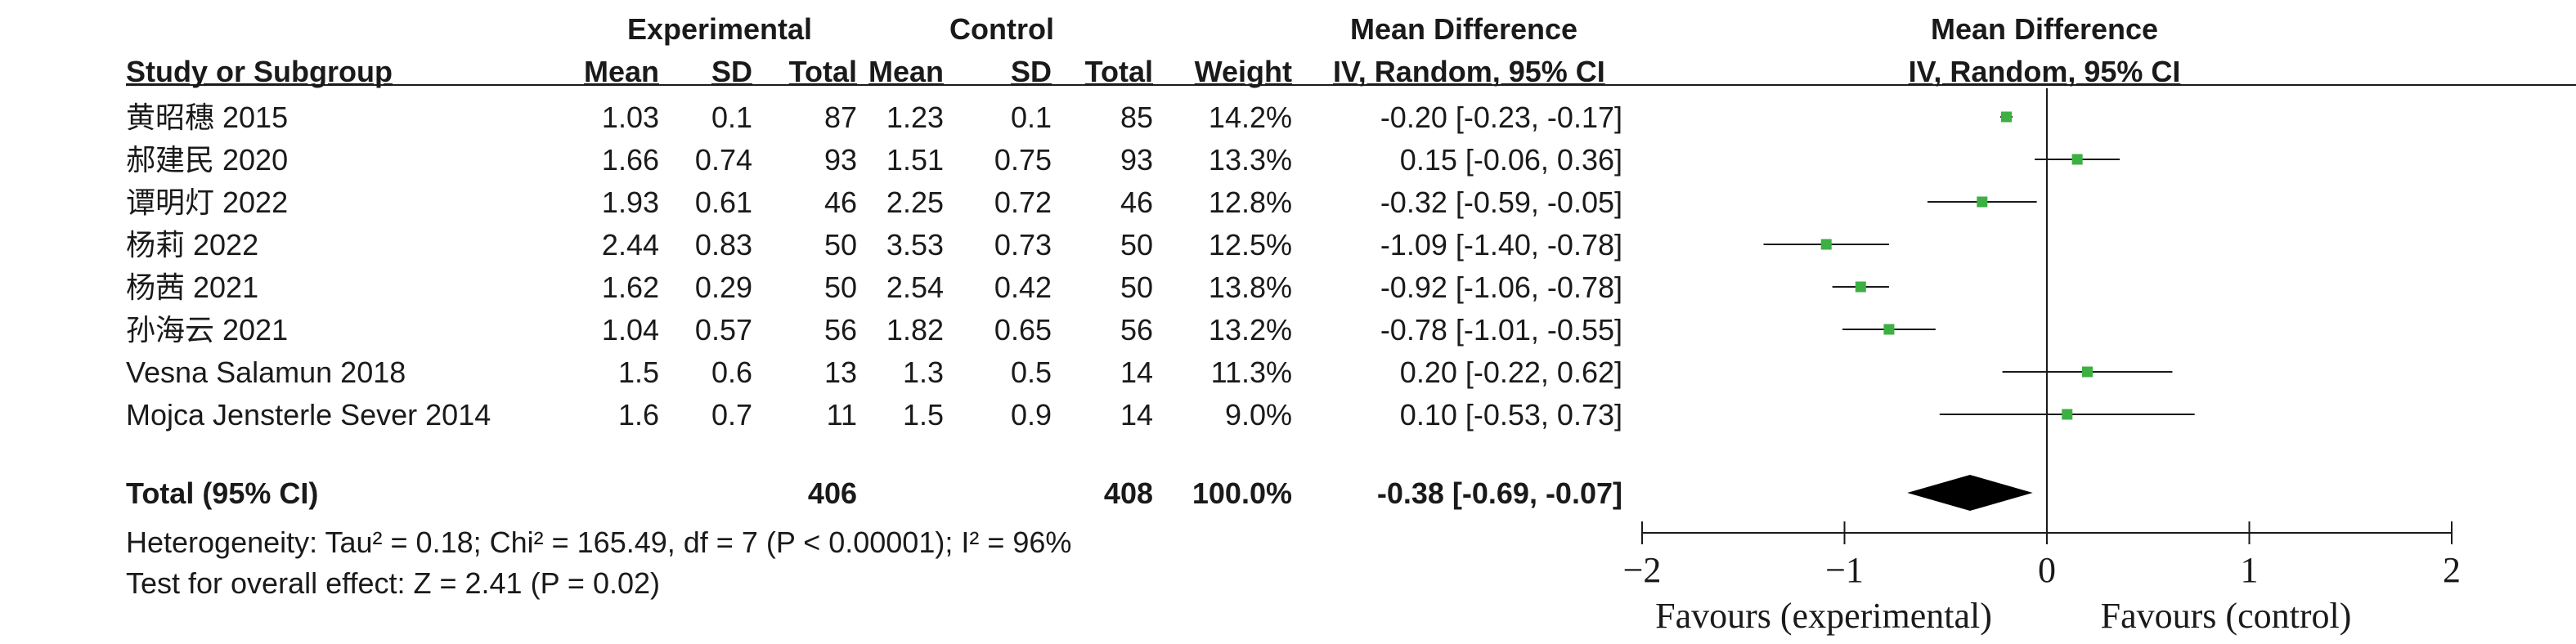 This screenshot has height=644, width=2576. Describe the element at coordinates (841, 415) in the screenshot. I see `total-exp: 11` at that location.